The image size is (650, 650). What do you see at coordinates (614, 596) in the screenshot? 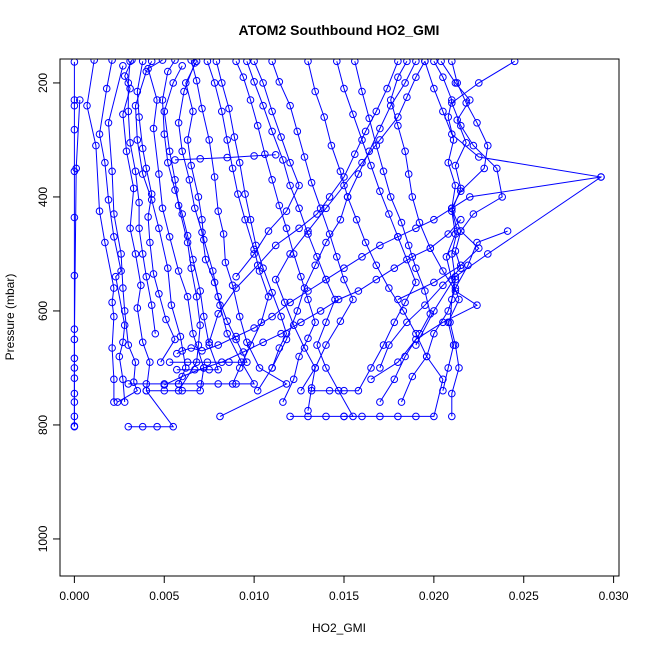
I see `x-tick-label: 0.030` at bounding box center [614, 596].